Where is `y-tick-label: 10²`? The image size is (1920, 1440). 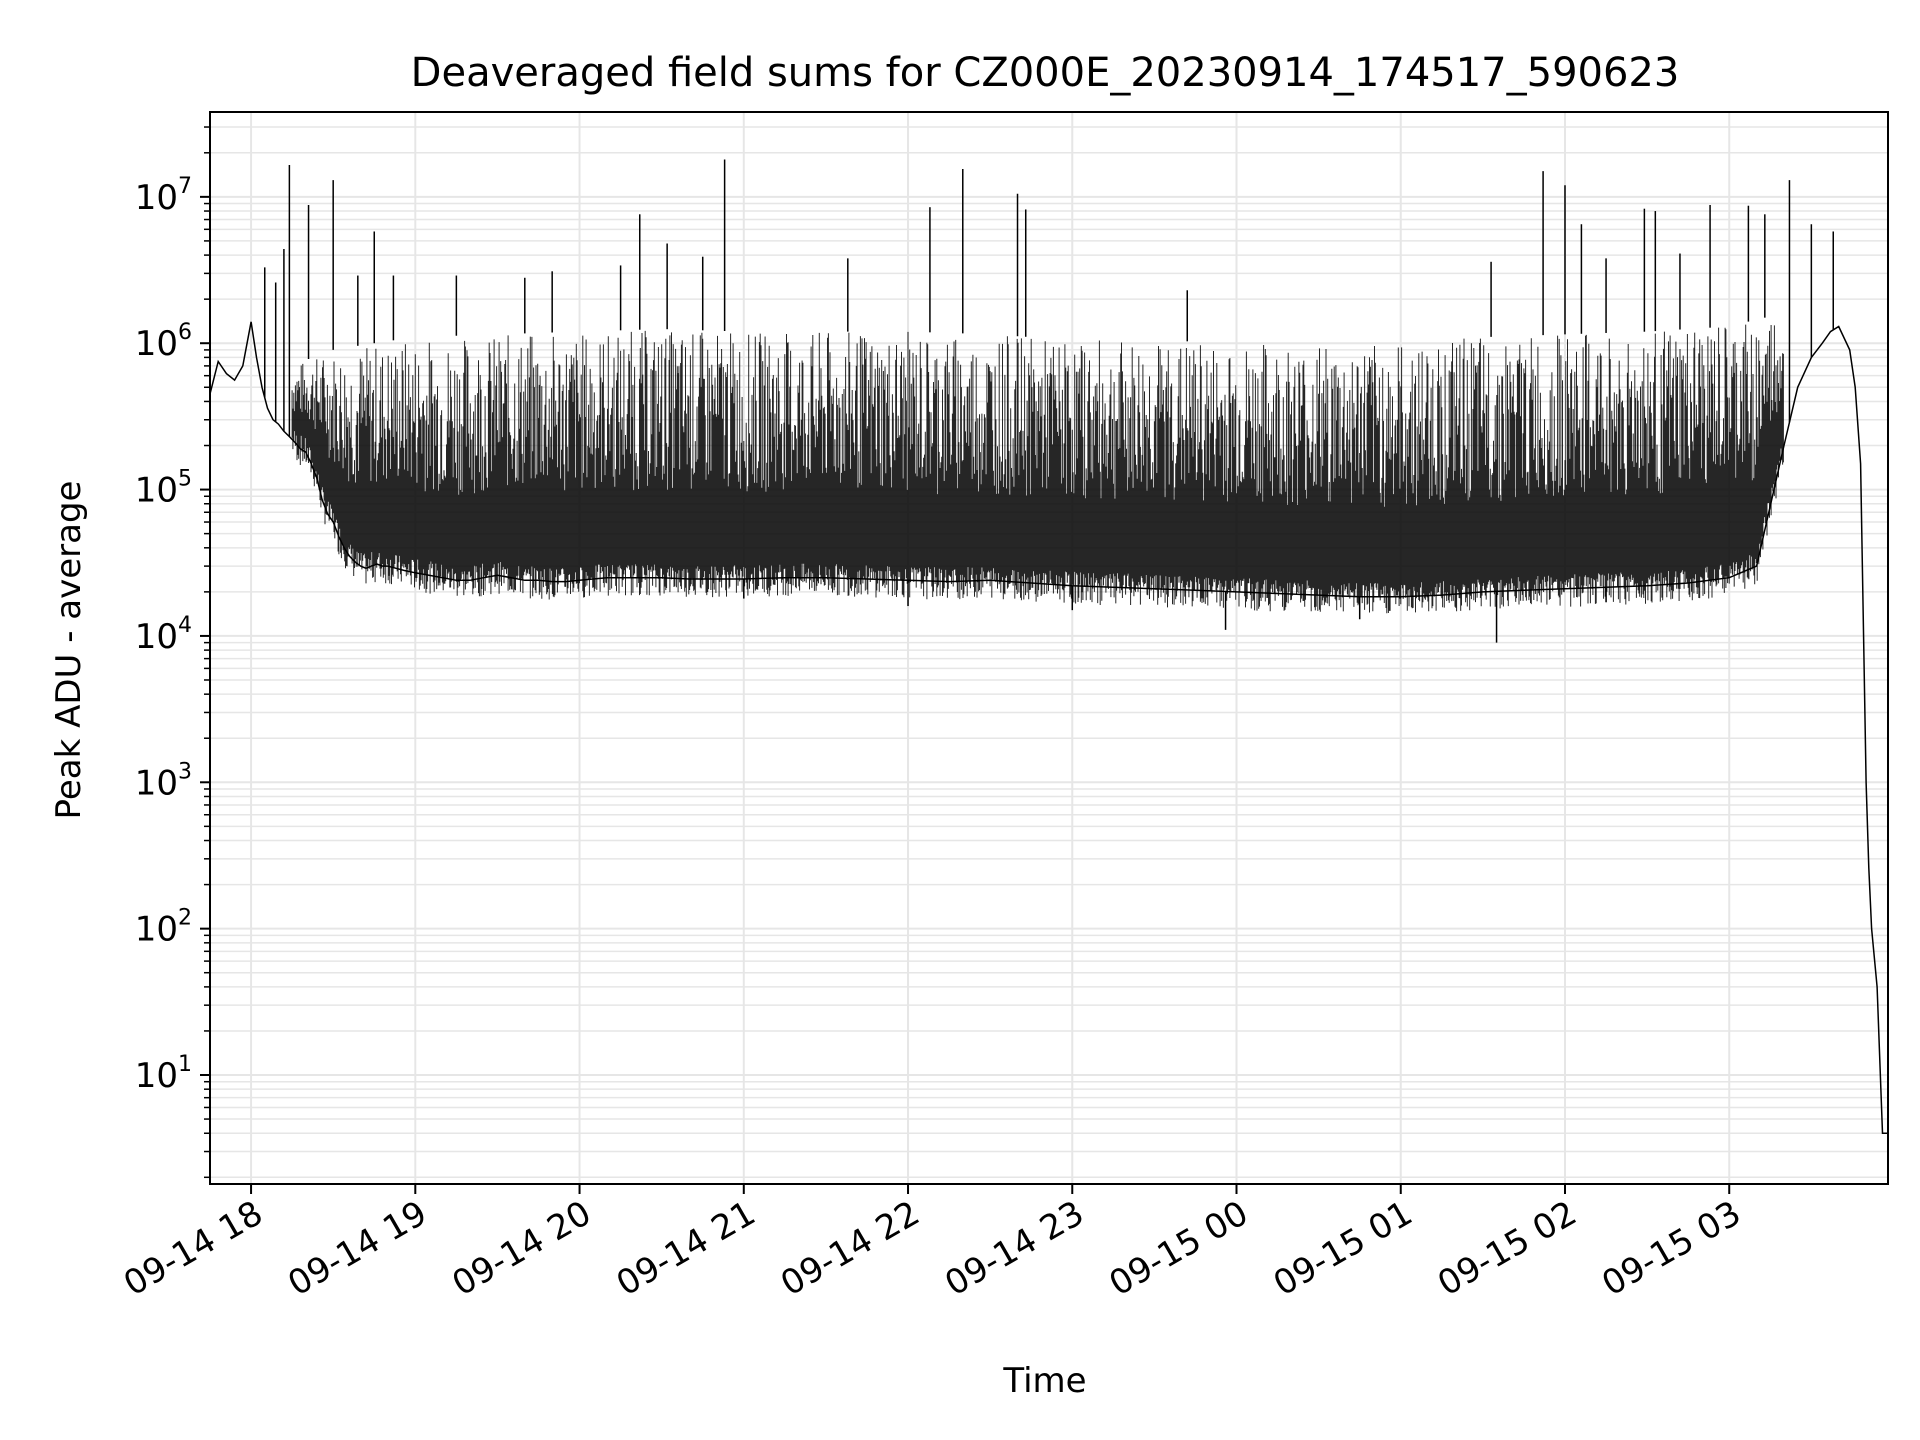
y-tick-label: 10² is located at coordinates (163, 928).